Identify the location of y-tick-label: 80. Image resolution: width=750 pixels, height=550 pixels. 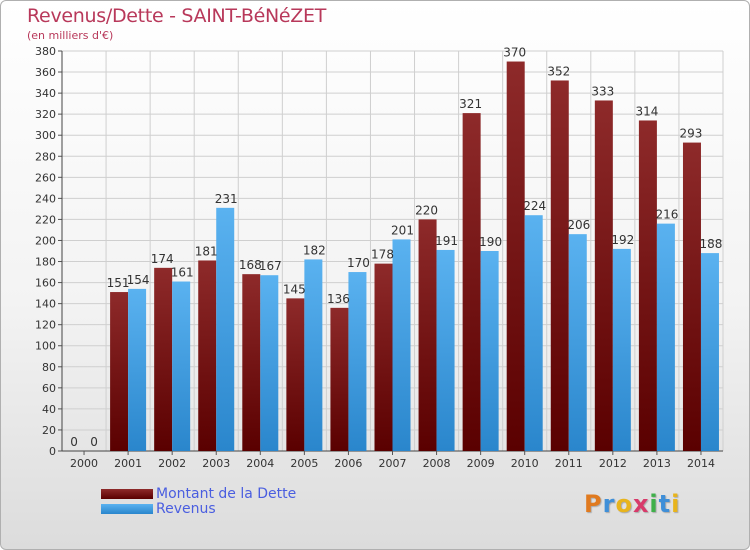
(49, 367).